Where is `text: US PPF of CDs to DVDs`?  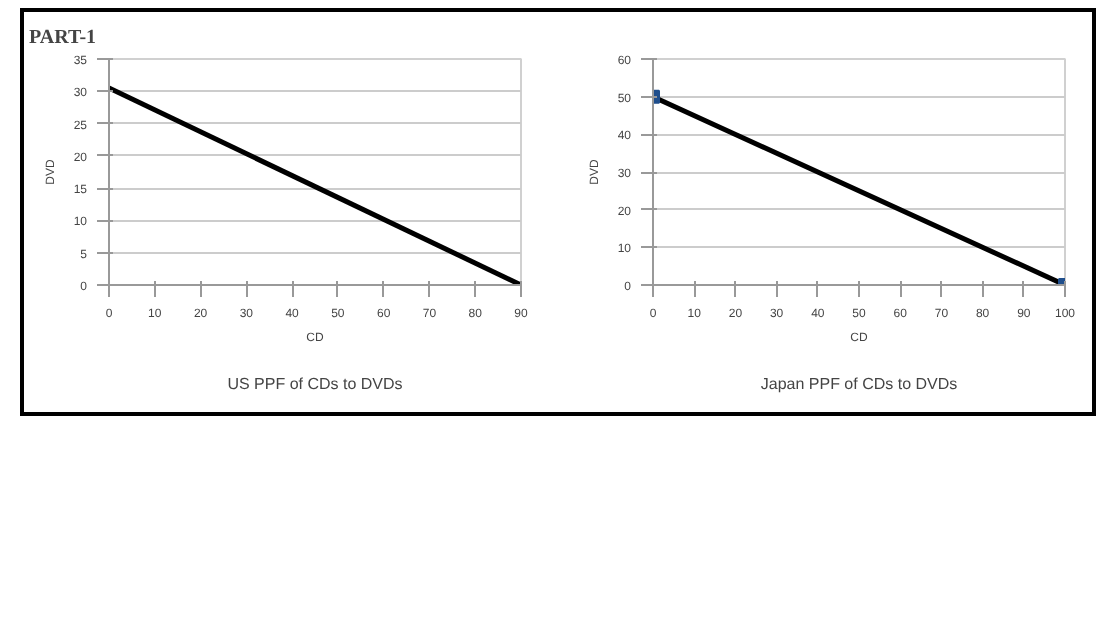 text: US PPF of CDs to DVDs is located at coordinates (315, 384).